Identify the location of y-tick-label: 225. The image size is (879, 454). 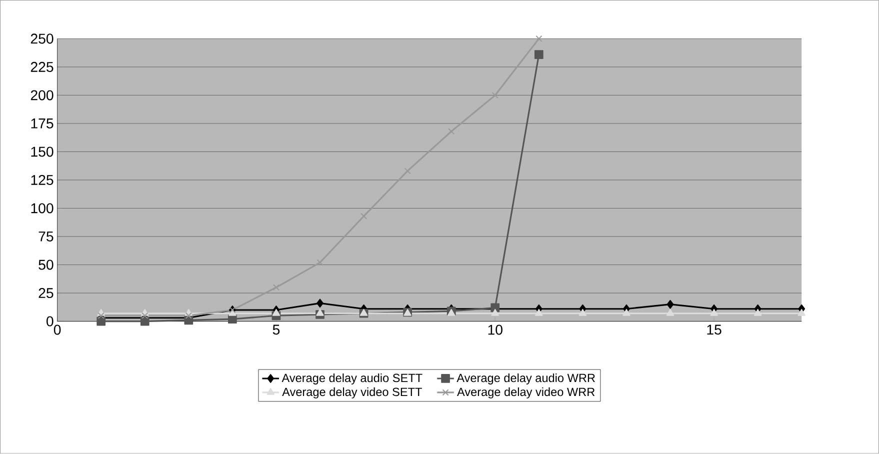
(42, 67).